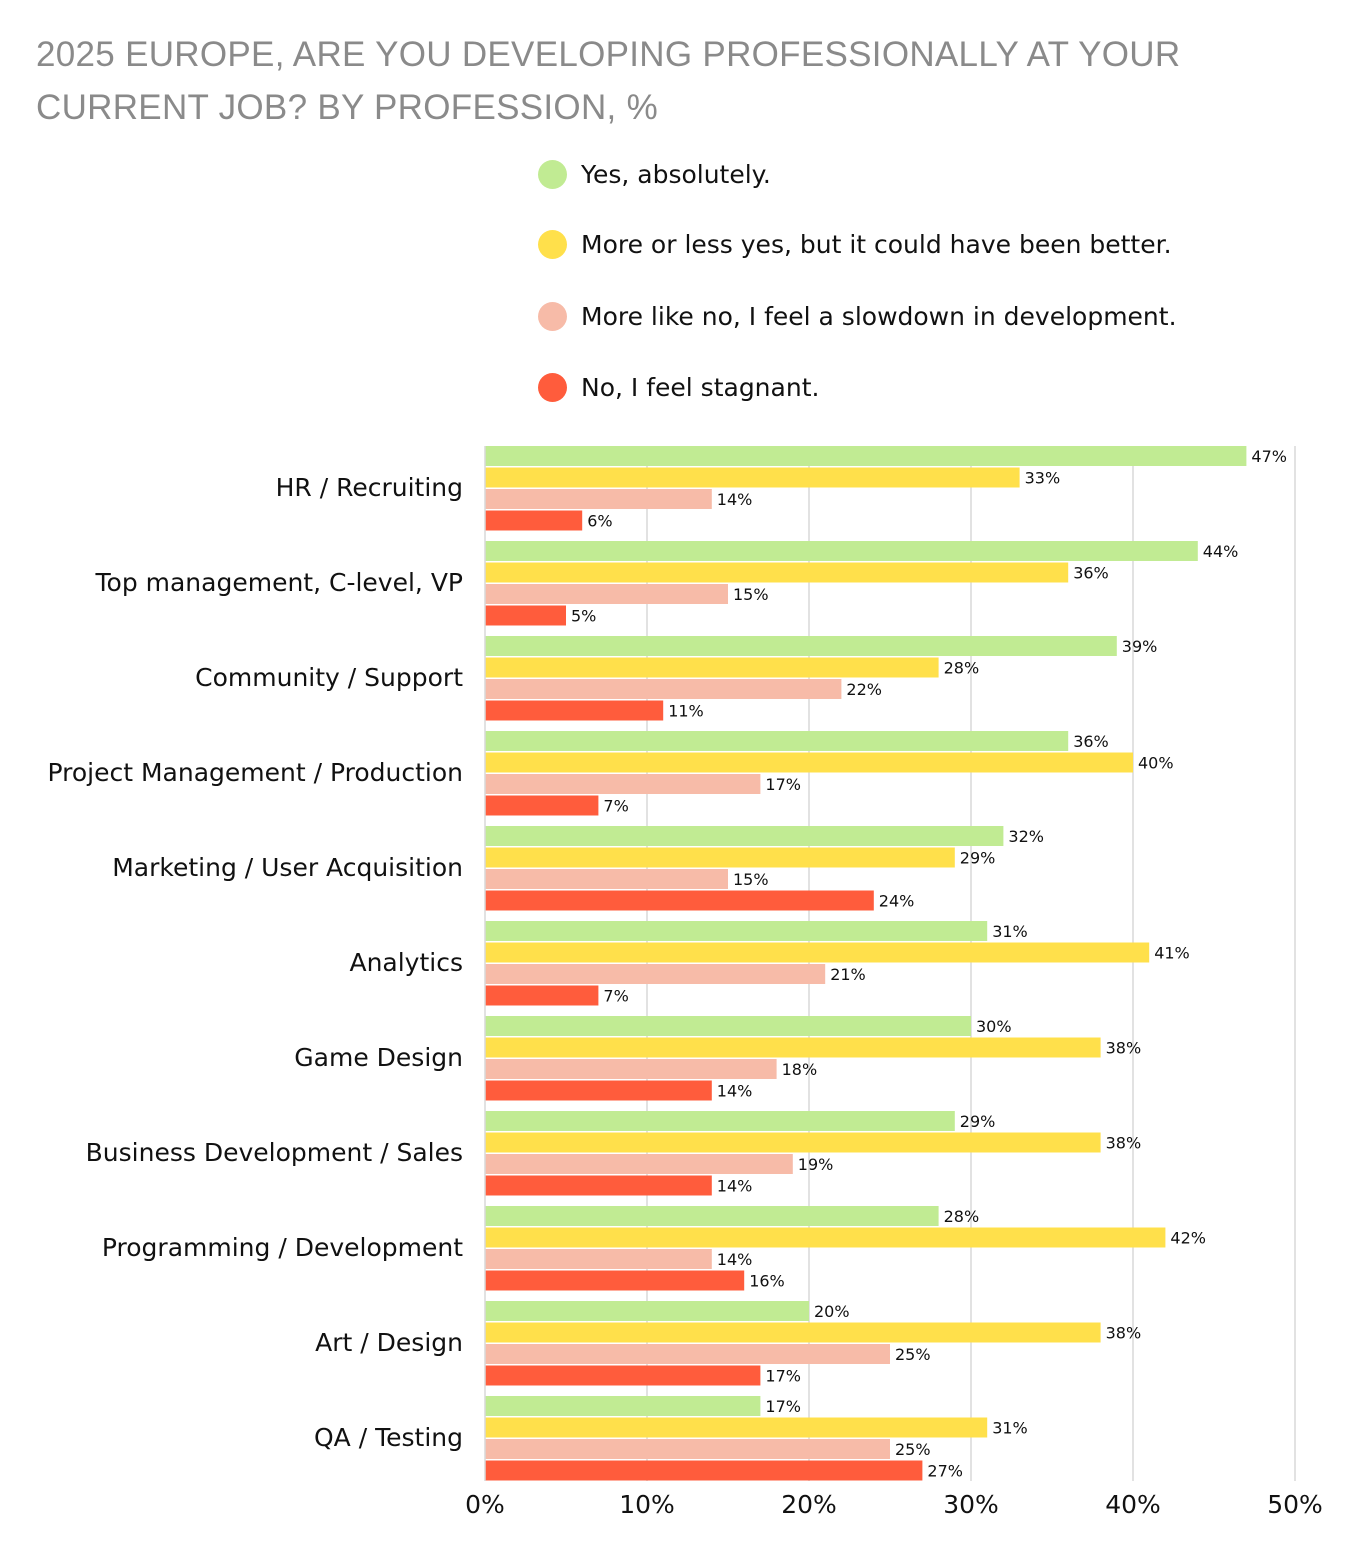  What do you see at coordinates (676, 174) in the screenshot?
I see `legend-label: Yes, absolutely.` at bounding box center [676, 174].